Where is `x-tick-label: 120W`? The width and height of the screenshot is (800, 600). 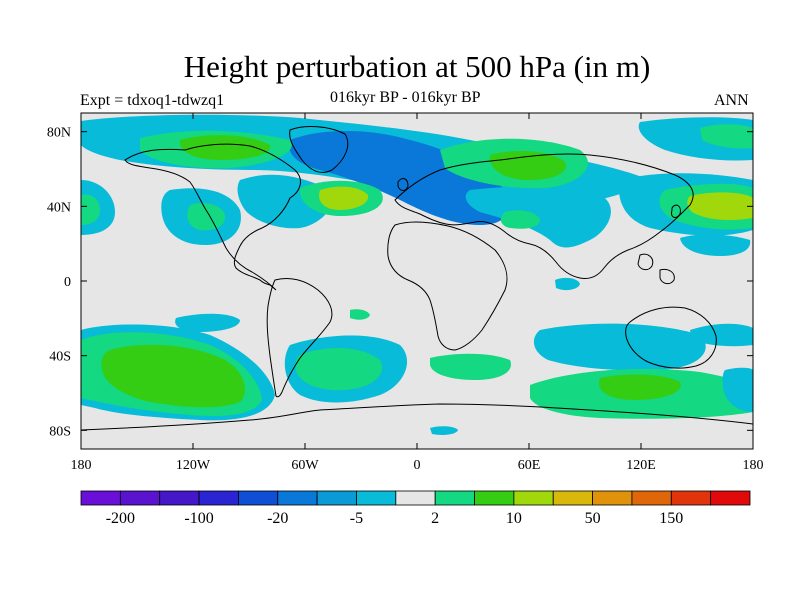
x-tick-label: 120W is located at coordinates (193, 465).